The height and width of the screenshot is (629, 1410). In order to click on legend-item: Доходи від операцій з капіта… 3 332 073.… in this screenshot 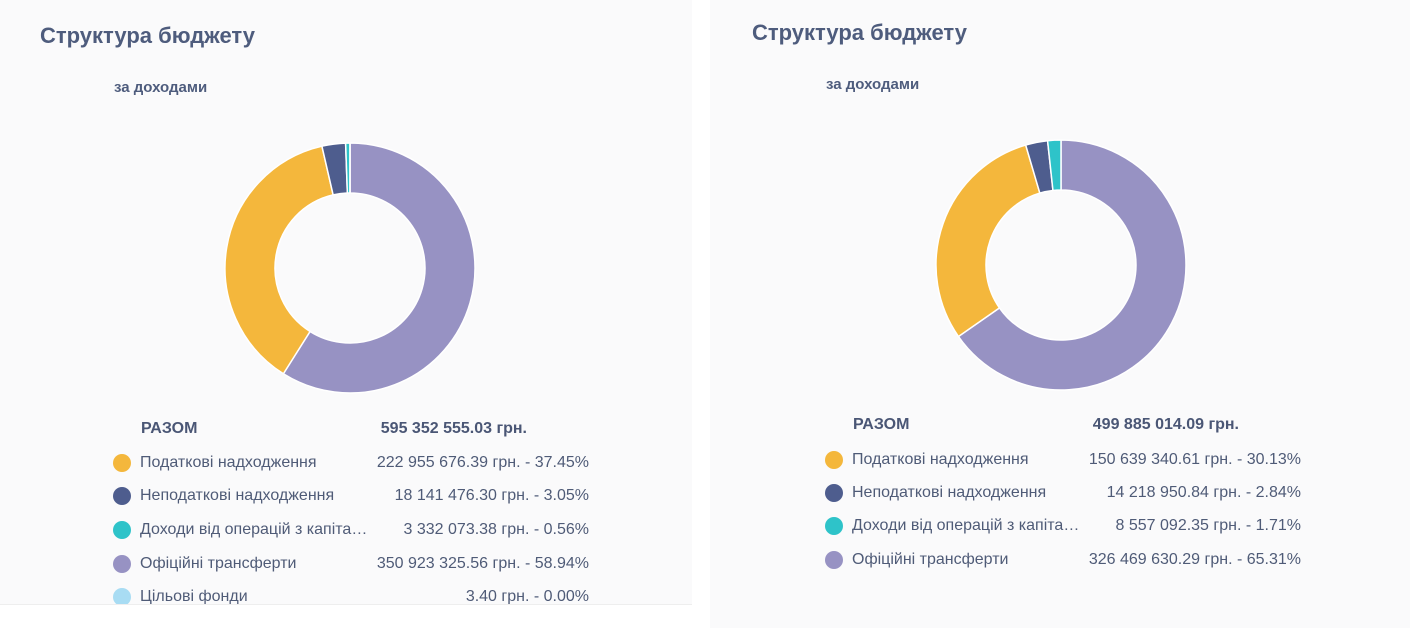, I will do `click(363, 530)`.